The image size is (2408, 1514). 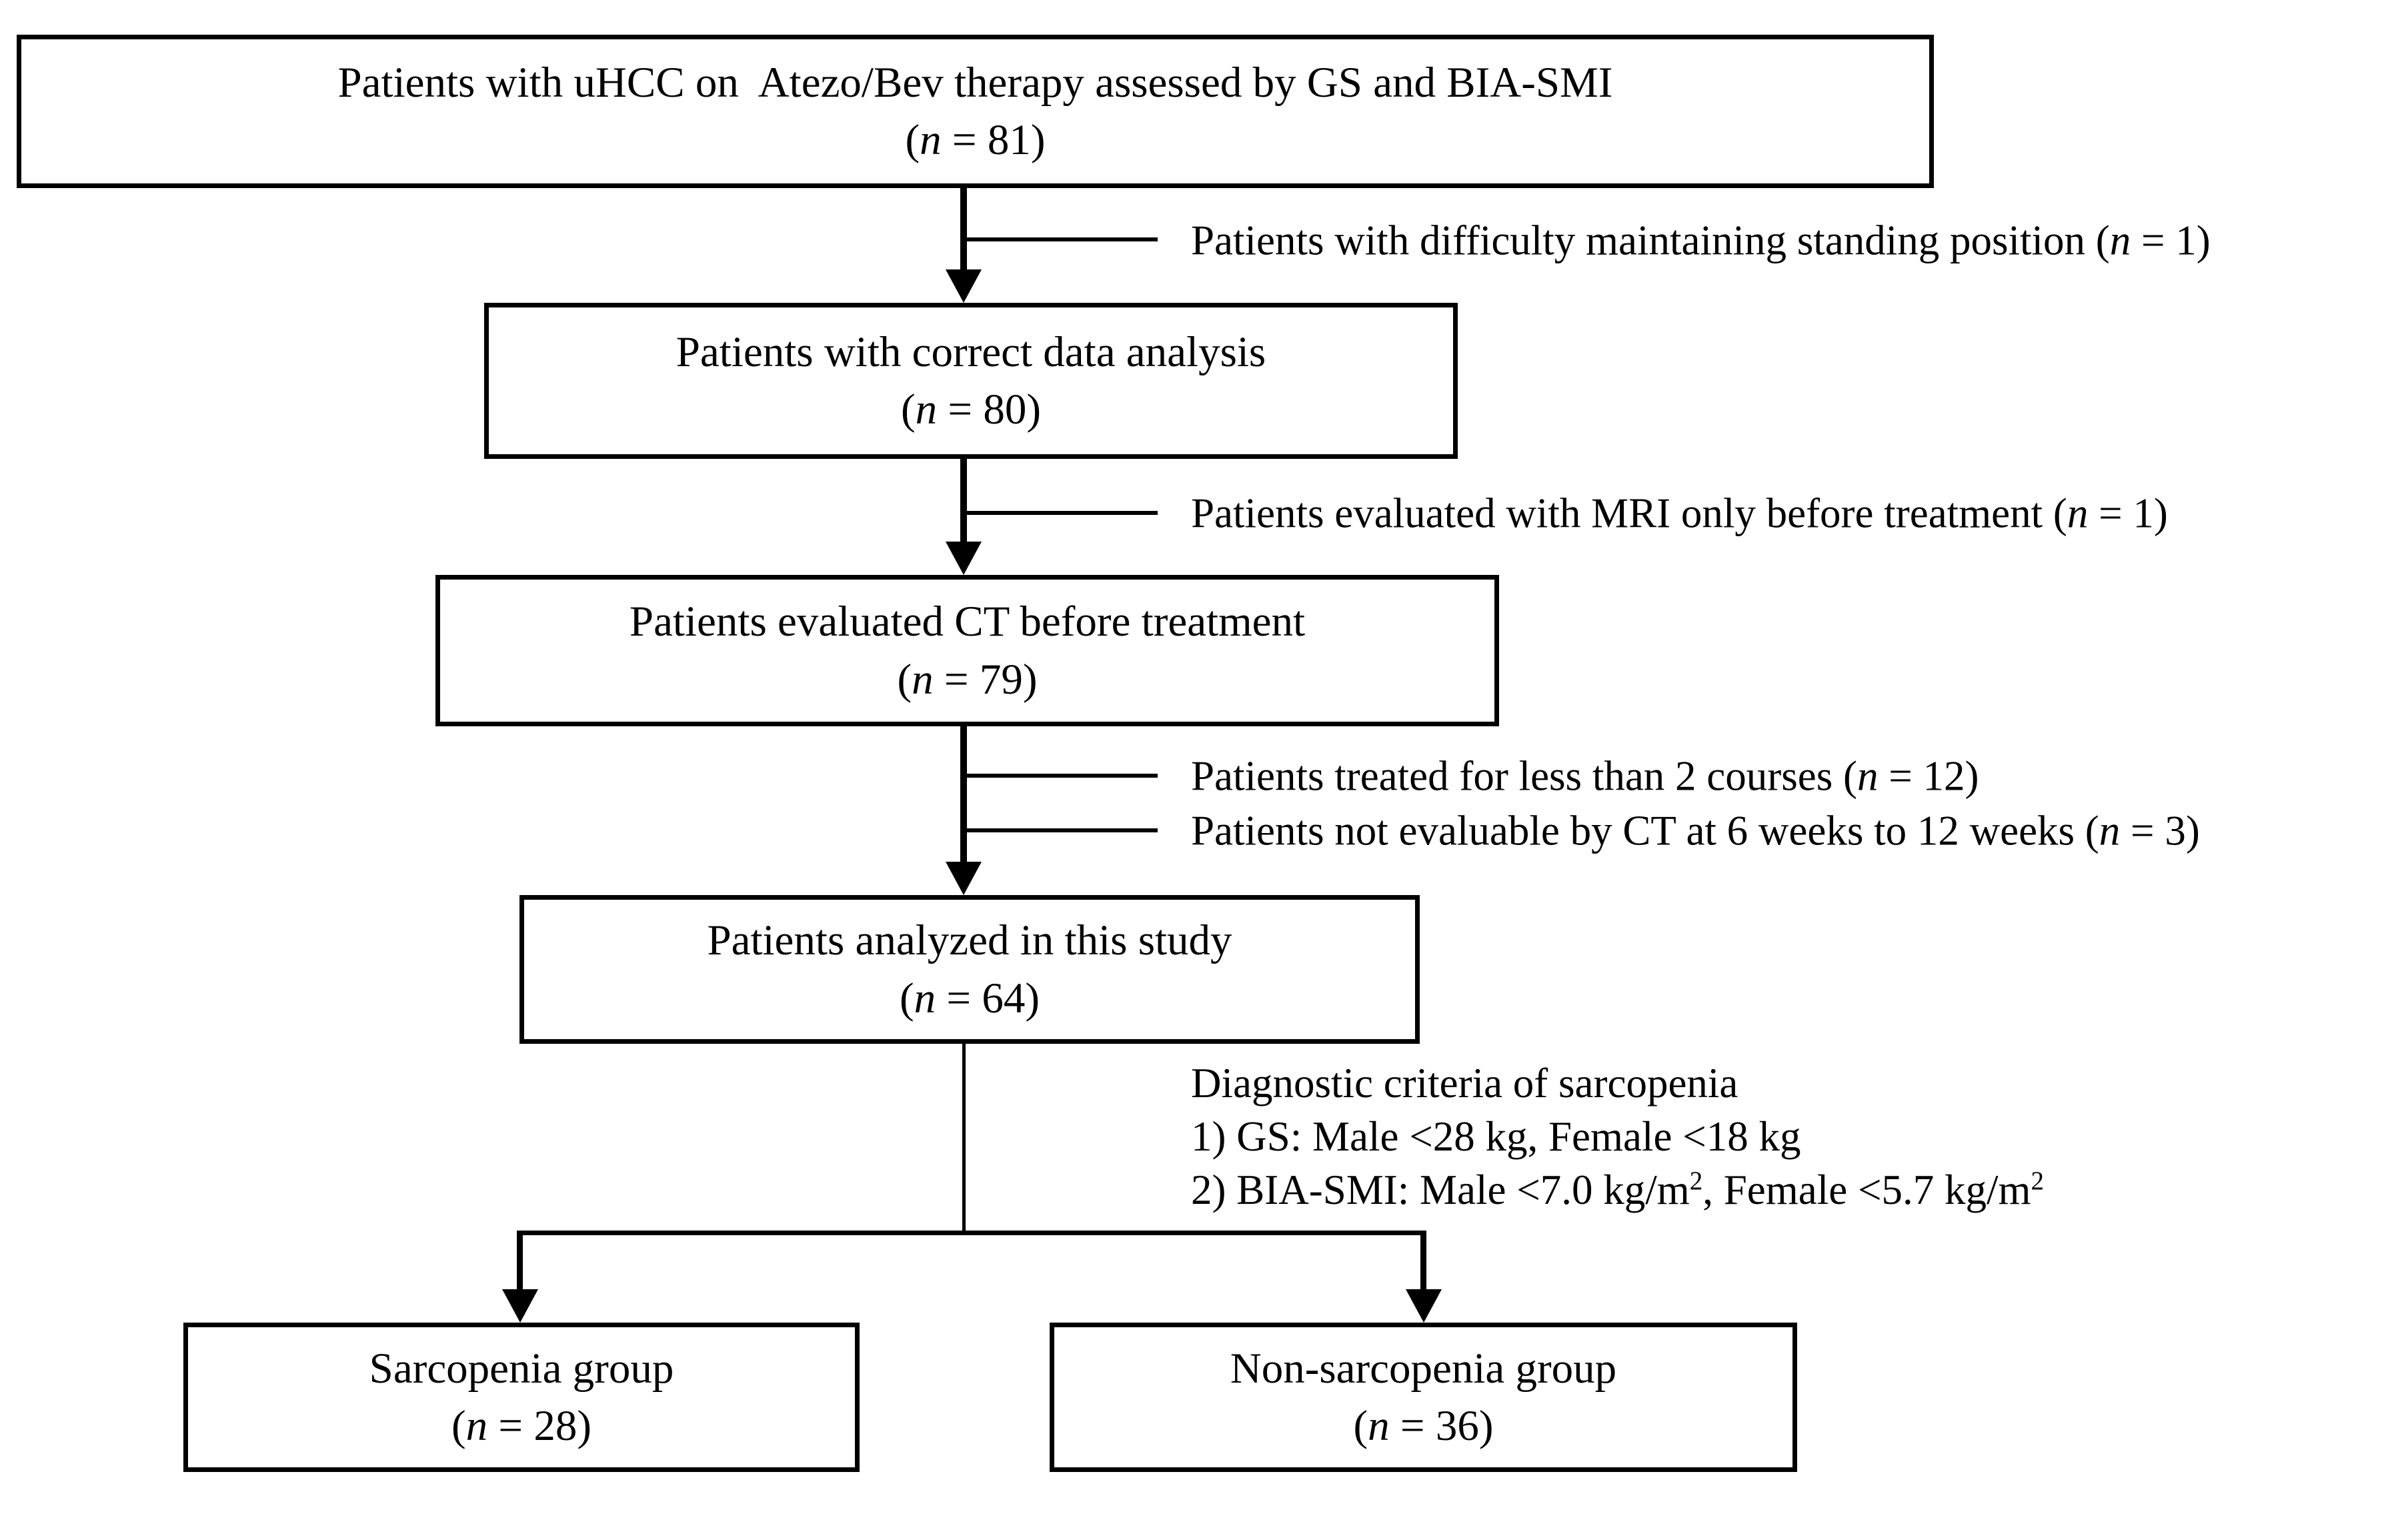 What do you see at coordinates (971, 410) in the screenshot?
I see `node-count: (n = 80)` at bounding box center [971, 410].